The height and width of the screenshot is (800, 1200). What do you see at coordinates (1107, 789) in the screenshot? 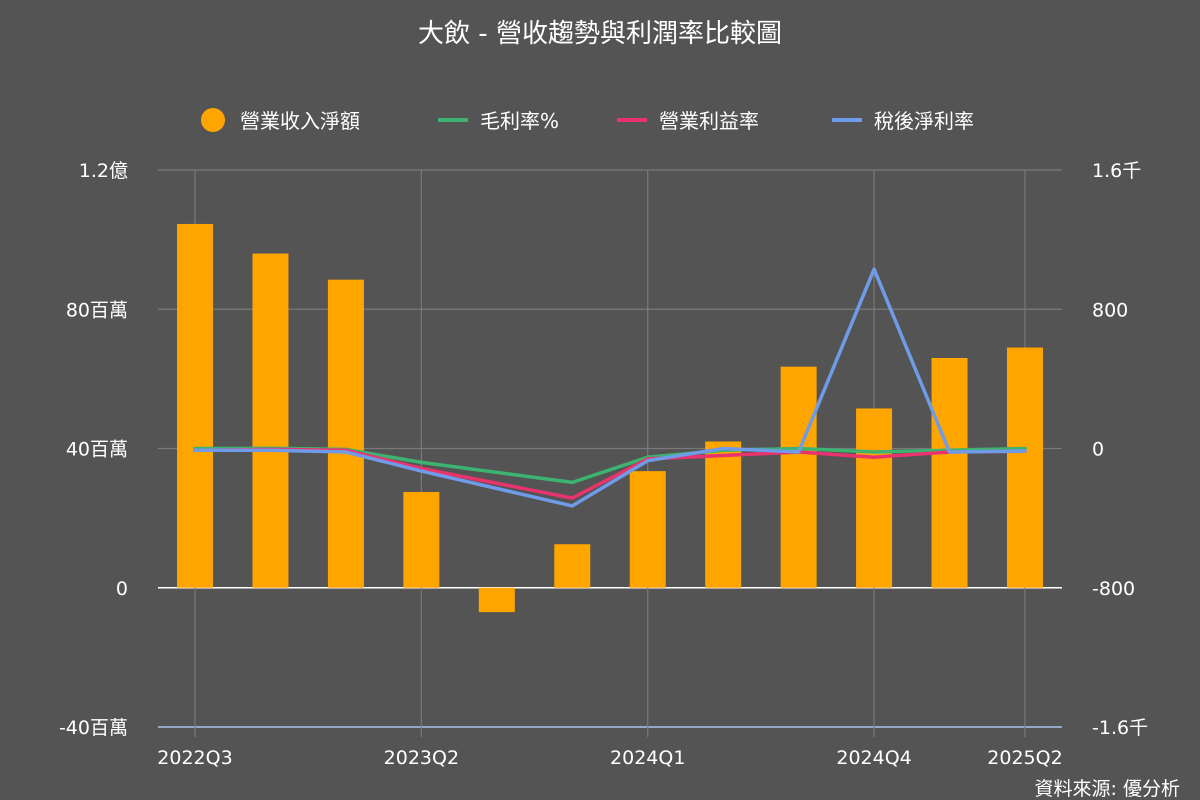
I see `source-note: 資料來源: 優分析` at bounding box center [1107, 789].